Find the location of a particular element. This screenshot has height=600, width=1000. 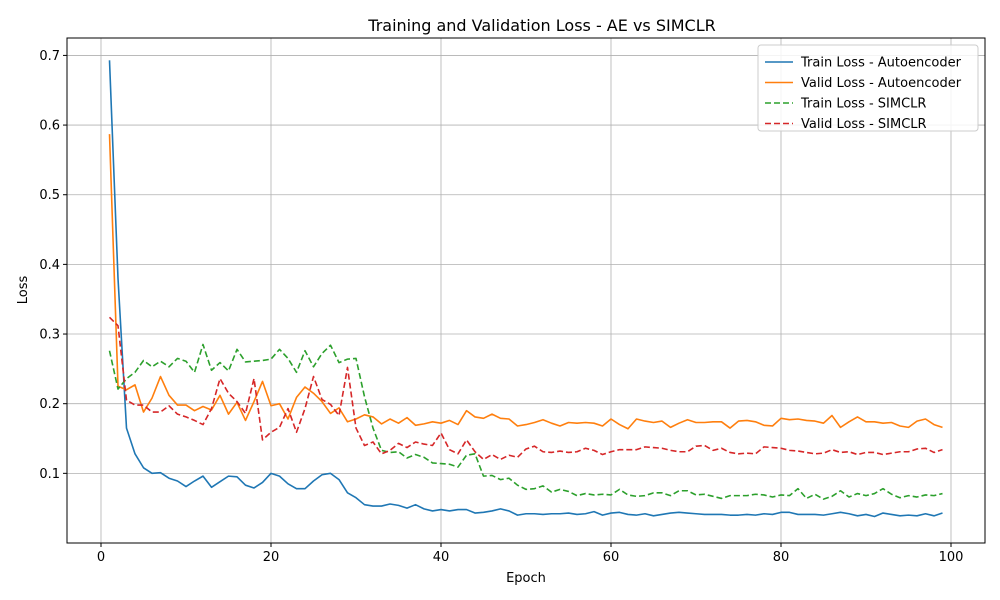

y-tick-label: 0.2 is located at coordinates (49, 404).